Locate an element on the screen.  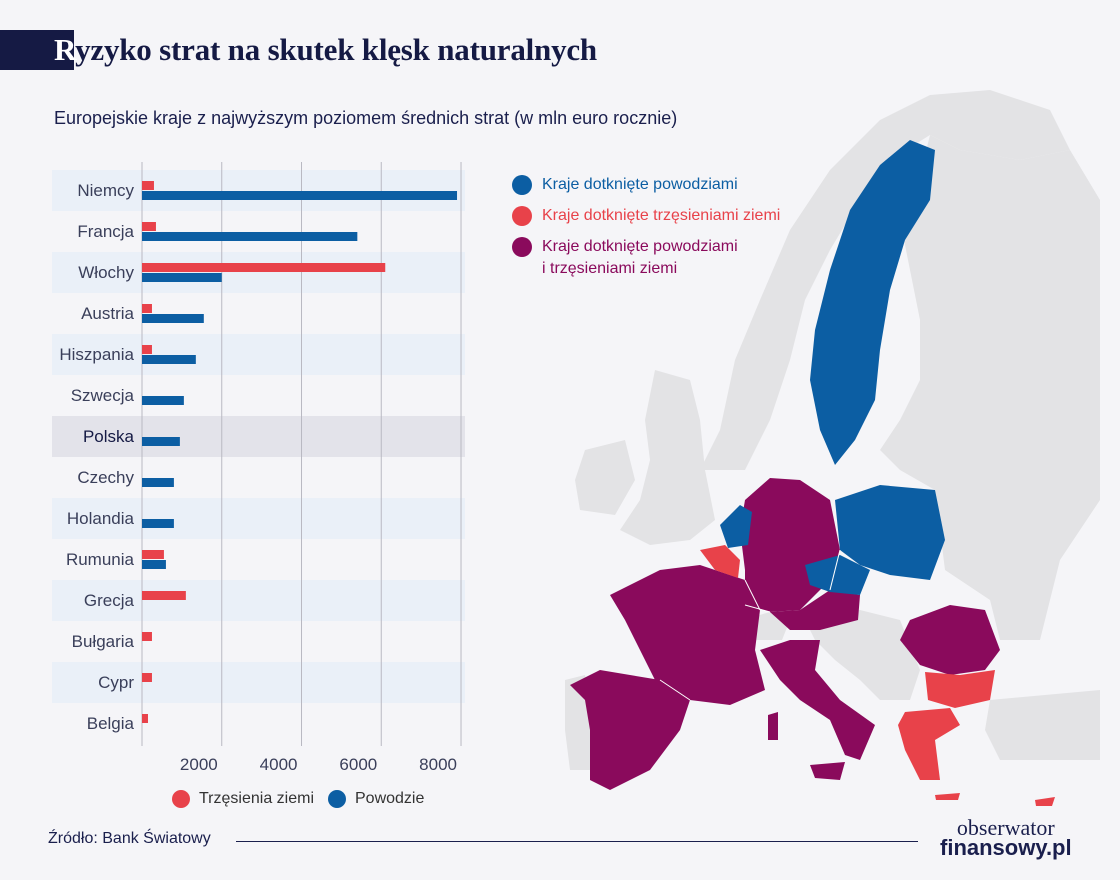
category-label: Polska is located at coordinates (109, 436).